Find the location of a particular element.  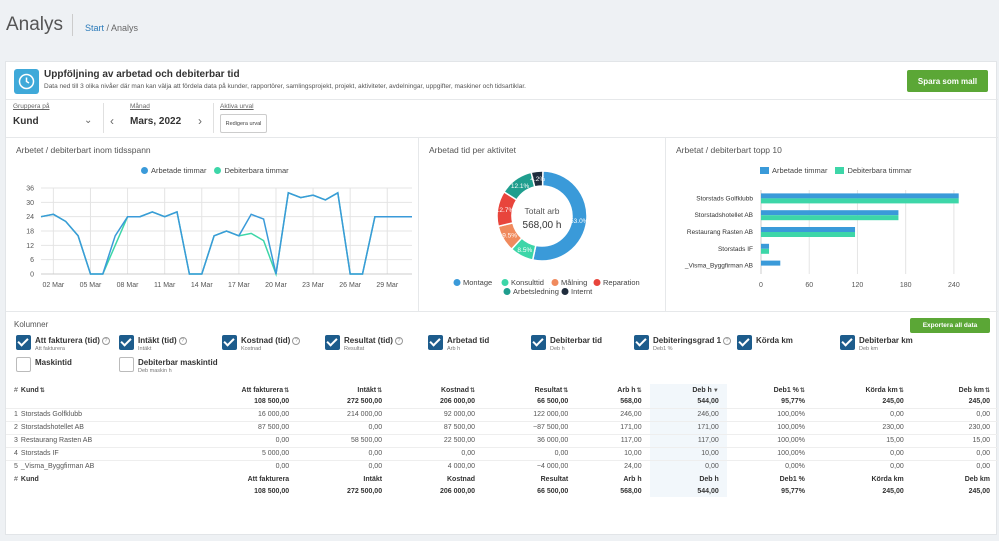

cell-value: 0,00 is located at coordinates (983, 414).